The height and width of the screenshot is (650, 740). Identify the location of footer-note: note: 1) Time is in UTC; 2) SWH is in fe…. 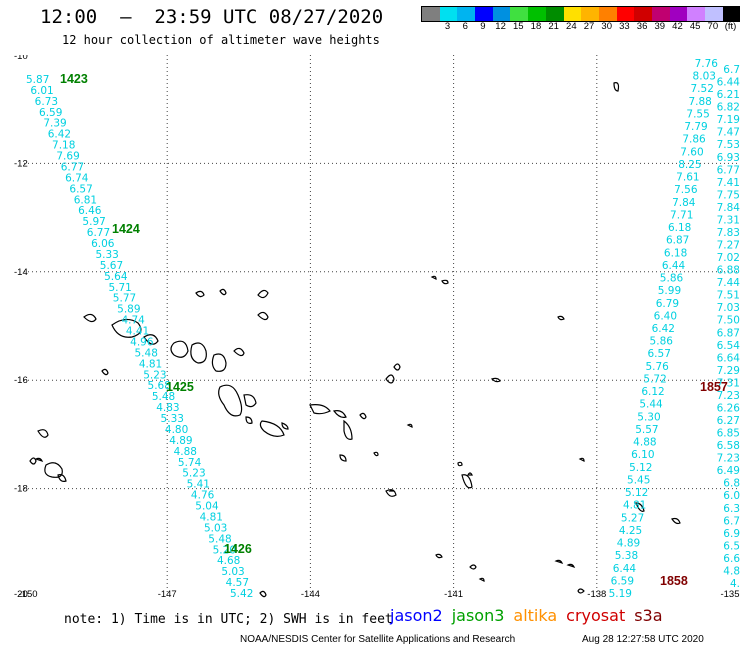
(228, 619).